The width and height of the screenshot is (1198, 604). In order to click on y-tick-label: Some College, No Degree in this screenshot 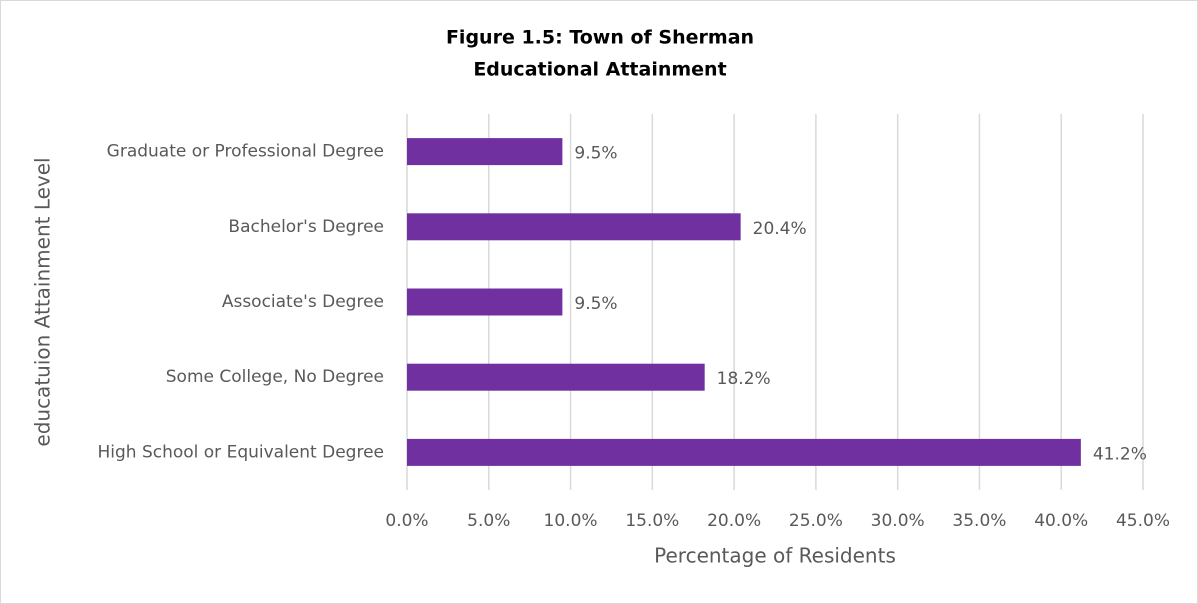, I will do `click(275, 377)`.